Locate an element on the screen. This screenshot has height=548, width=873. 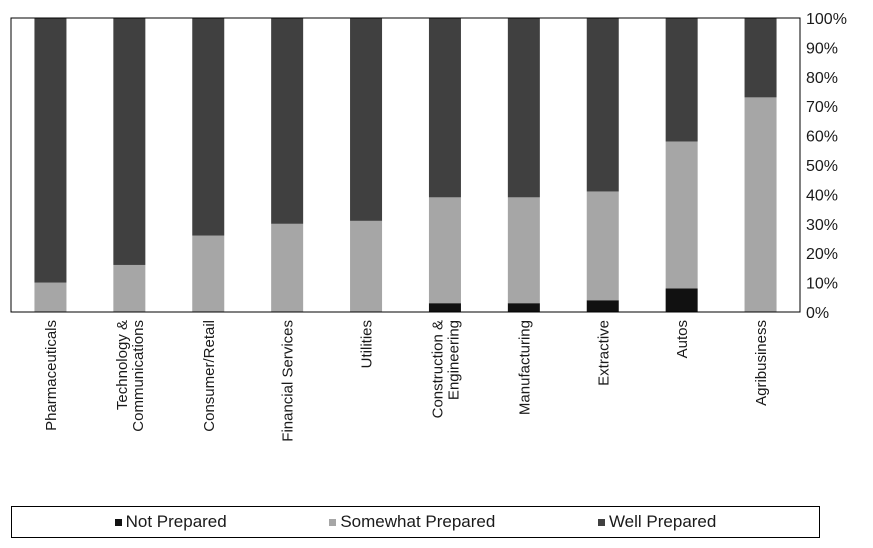
x-category-label: Communications is located at coordinates (138, 376).